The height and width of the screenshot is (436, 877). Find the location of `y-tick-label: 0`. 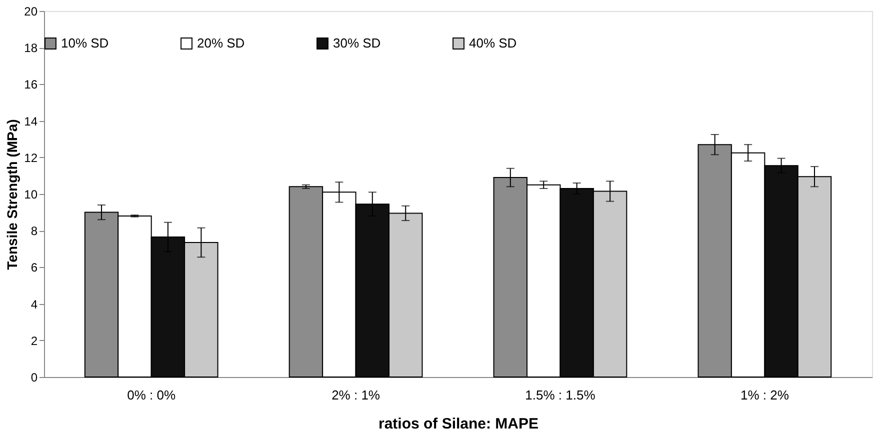

y-tick-label: 0 is located at coordinates (34, 377).